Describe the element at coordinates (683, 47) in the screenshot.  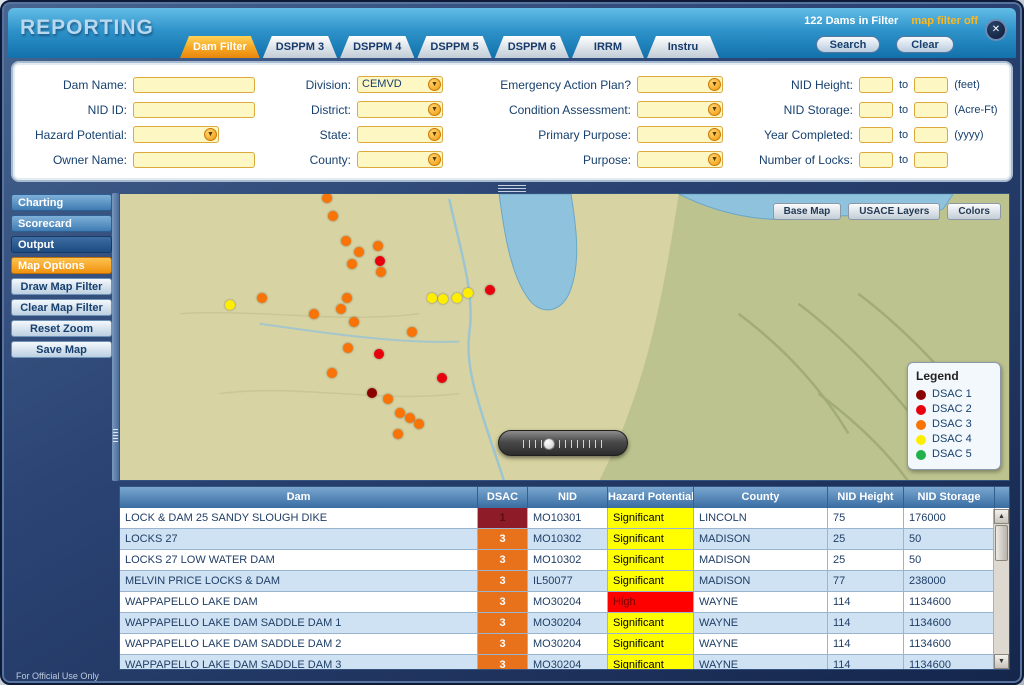
I see `tab-instru: Instru` at that location.